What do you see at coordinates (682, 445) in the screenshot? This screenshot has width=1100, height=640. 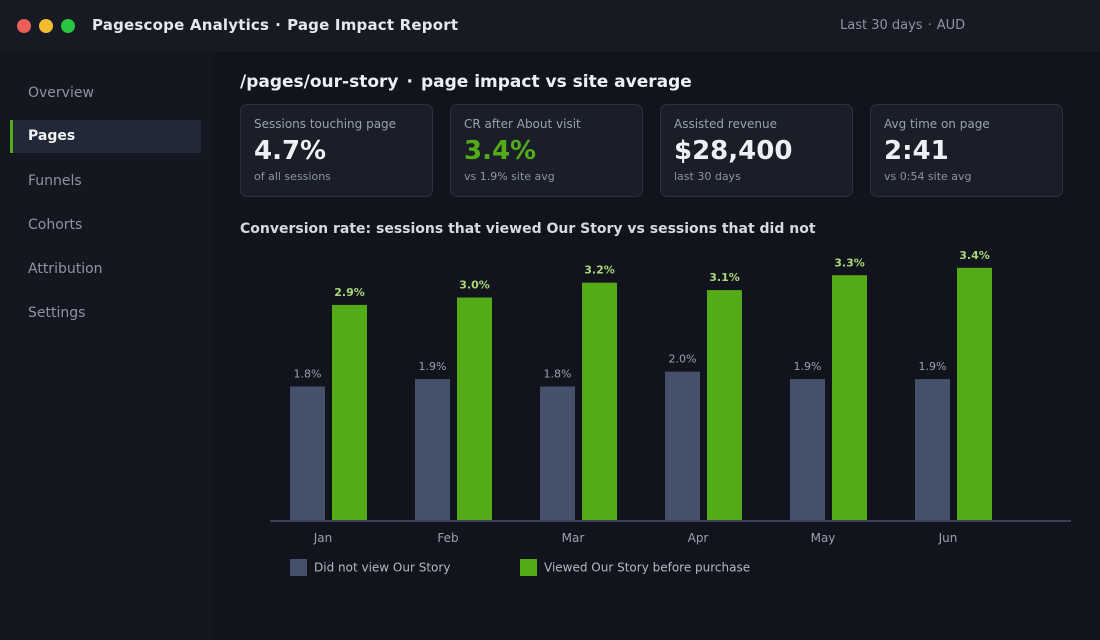 I see `bar-not-viewed-apr` at bounding box center [682, 445].